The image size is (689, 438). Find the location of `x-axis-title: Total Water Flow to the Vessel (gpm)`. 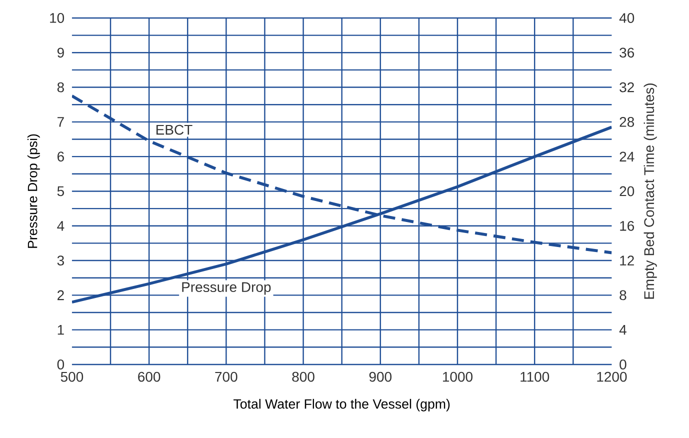

x-axis-title: Total Water Flow to the Vessel (gpm) is located at coordinates (341, 405).